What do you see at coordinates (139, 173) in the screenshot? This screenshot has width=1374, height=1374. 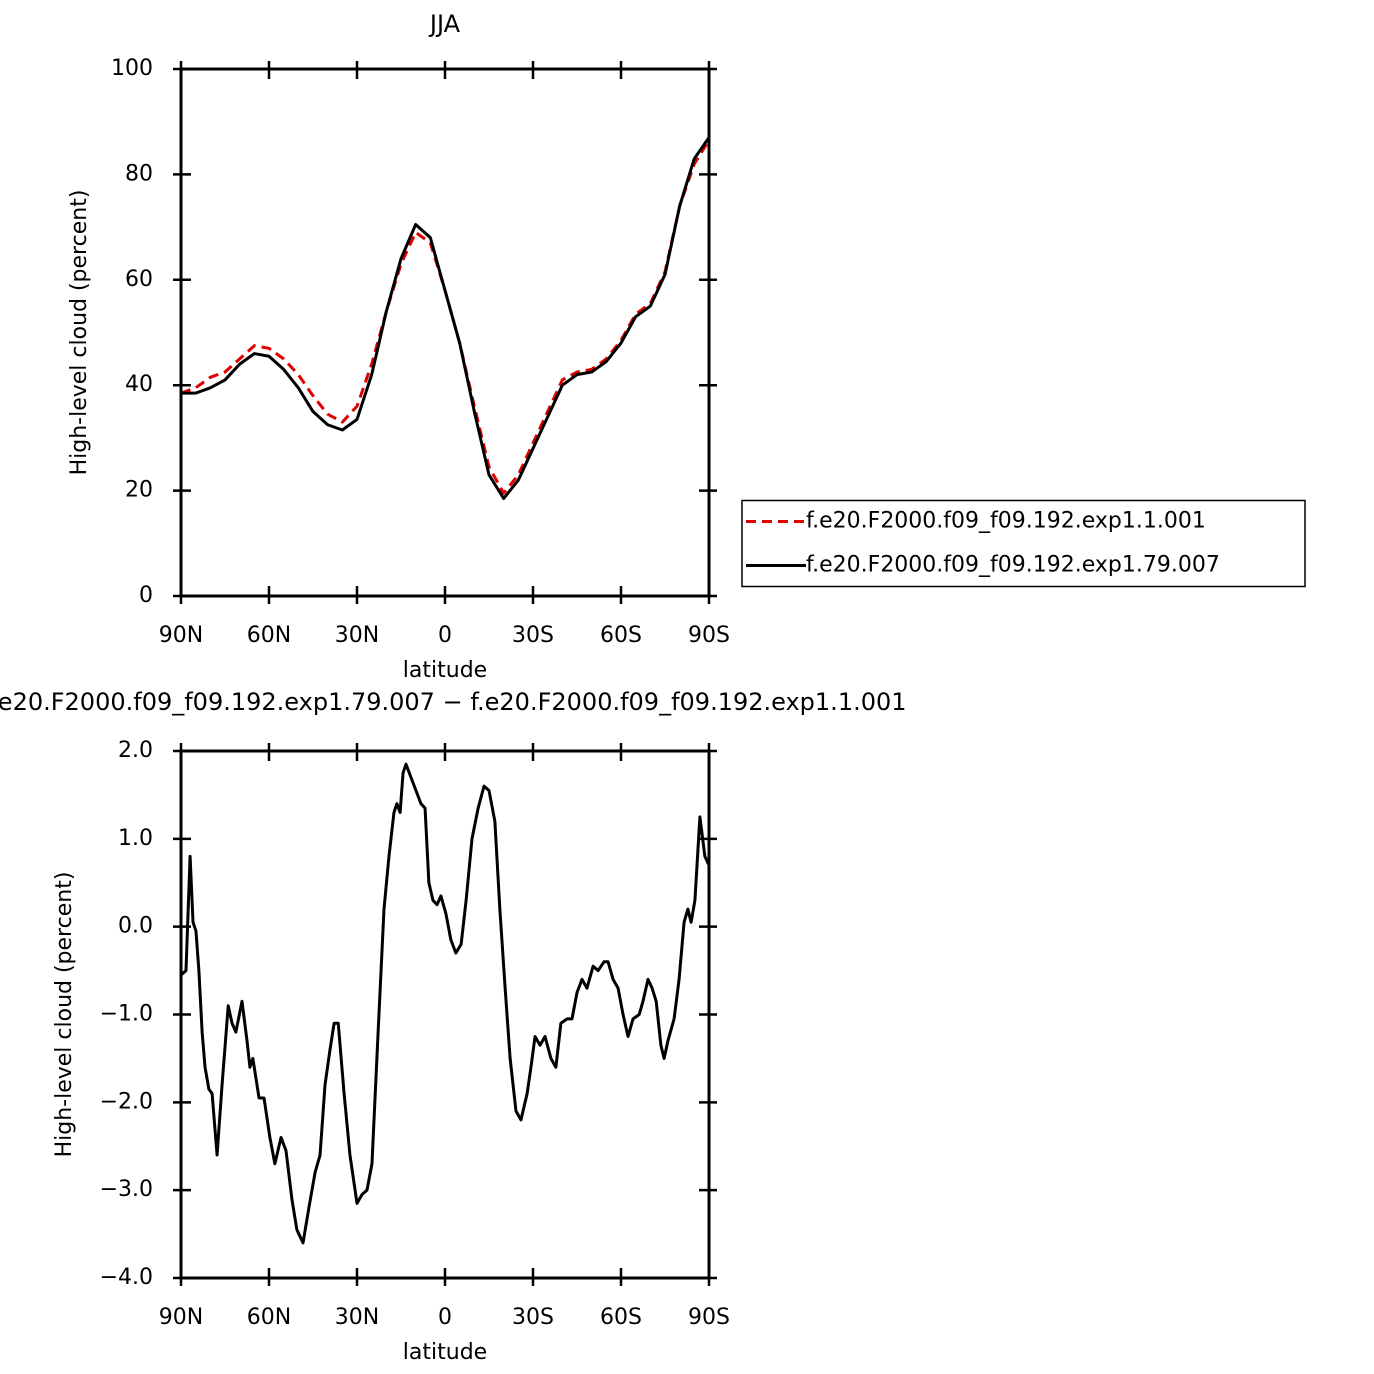 I see `y-tick-label: 80` at bounding box center [139, 173].